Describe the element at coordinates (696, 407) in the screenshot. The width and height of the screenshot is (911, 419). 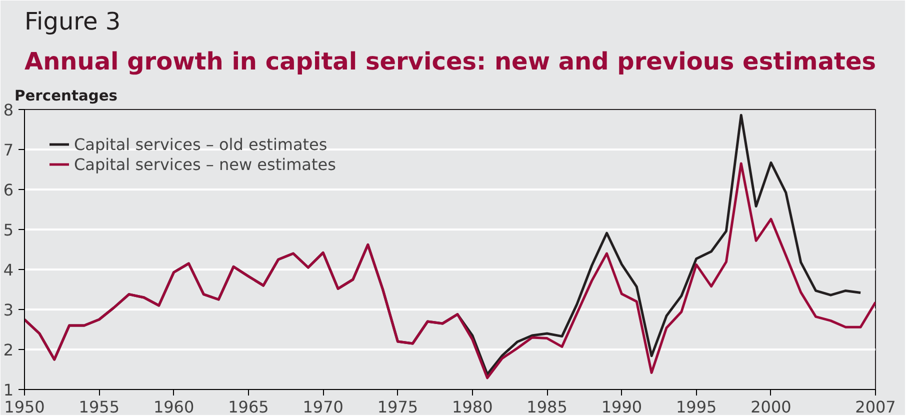
I see `x-tick-label: 1995` at that location.